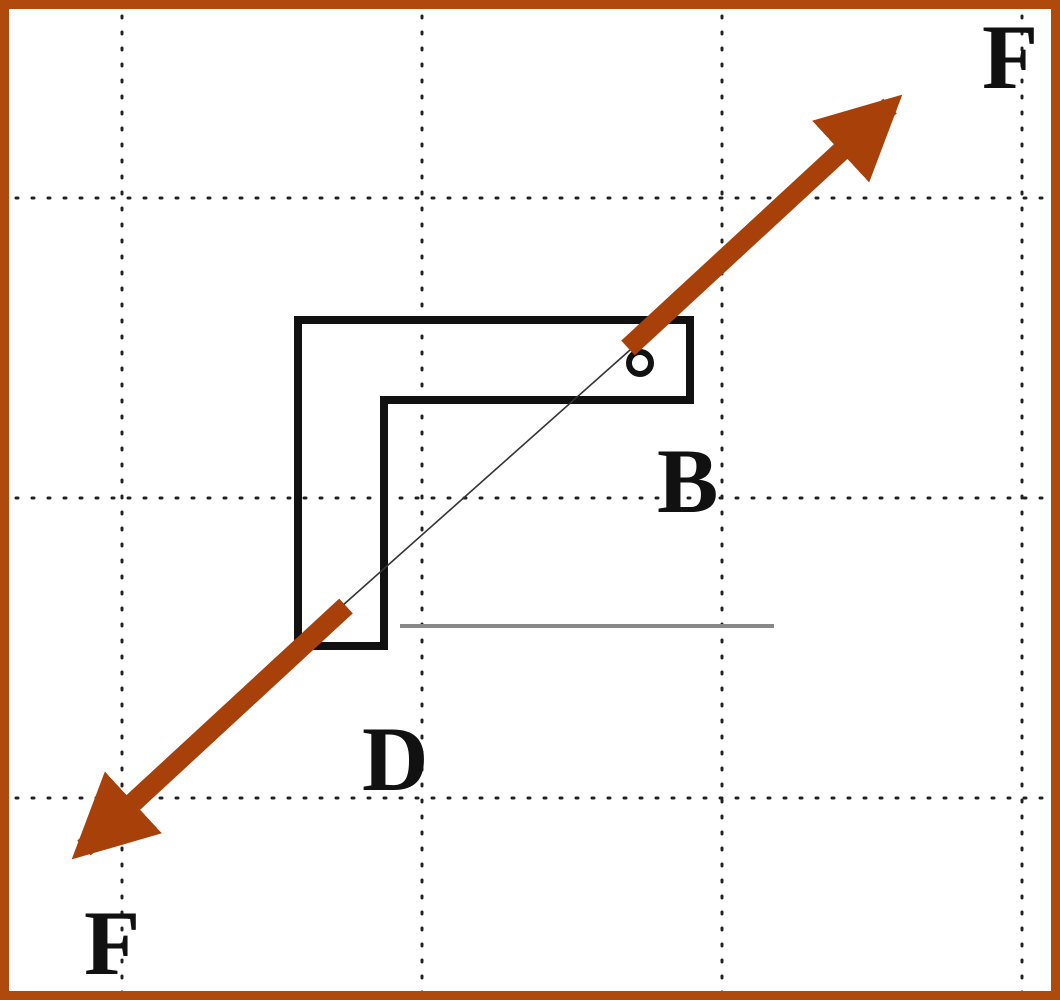  I want to click on label-force-top: F, so click(1010, 57).